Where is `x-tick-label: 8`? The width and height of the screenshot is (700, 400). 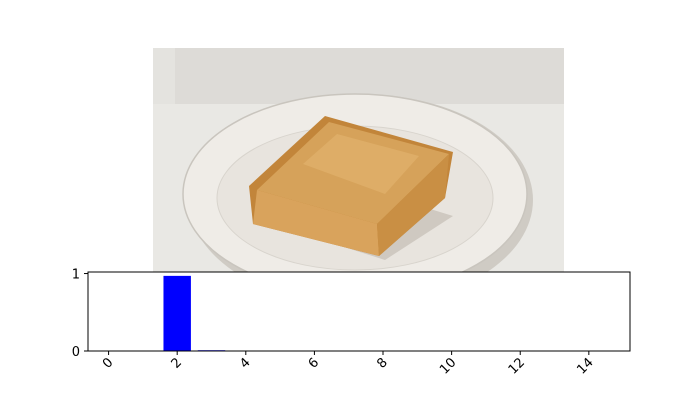
x-tick-label: 8 is located at coordinates (382, 363).